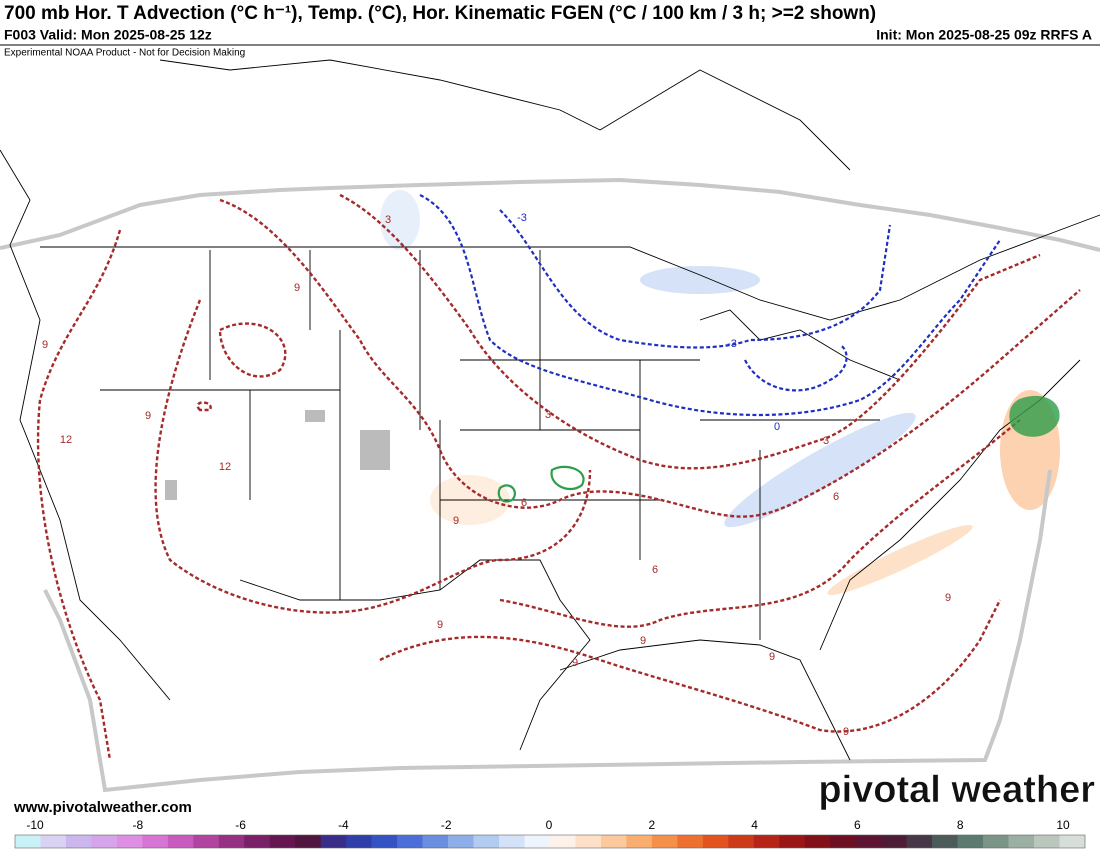 This screenshot has height=855, width=1100. What do you see at coordinates (108, 35) in the screenshot?
I see `valid-time: F003 Valid: Mon 2025-08-25 12z` at bounding box center [108, 35].